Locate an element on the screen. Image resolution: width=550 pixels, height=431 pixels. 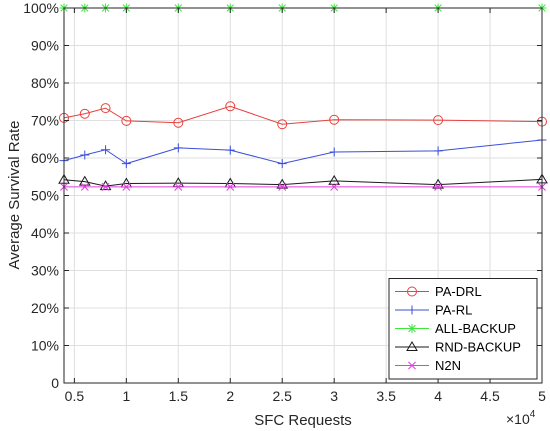
x-tick-label: 0.5 is located at coordinates (75, 396).